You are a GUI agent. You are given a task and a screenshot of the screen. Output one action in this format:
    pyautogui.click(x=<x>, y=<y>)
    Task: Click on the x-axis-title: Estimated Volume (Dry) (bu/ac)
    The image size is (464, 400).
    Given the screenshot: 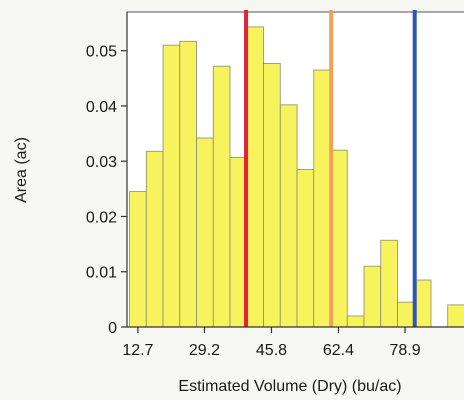 What is the action you would take?
    pyautogui.click(x=289, y=386)
    